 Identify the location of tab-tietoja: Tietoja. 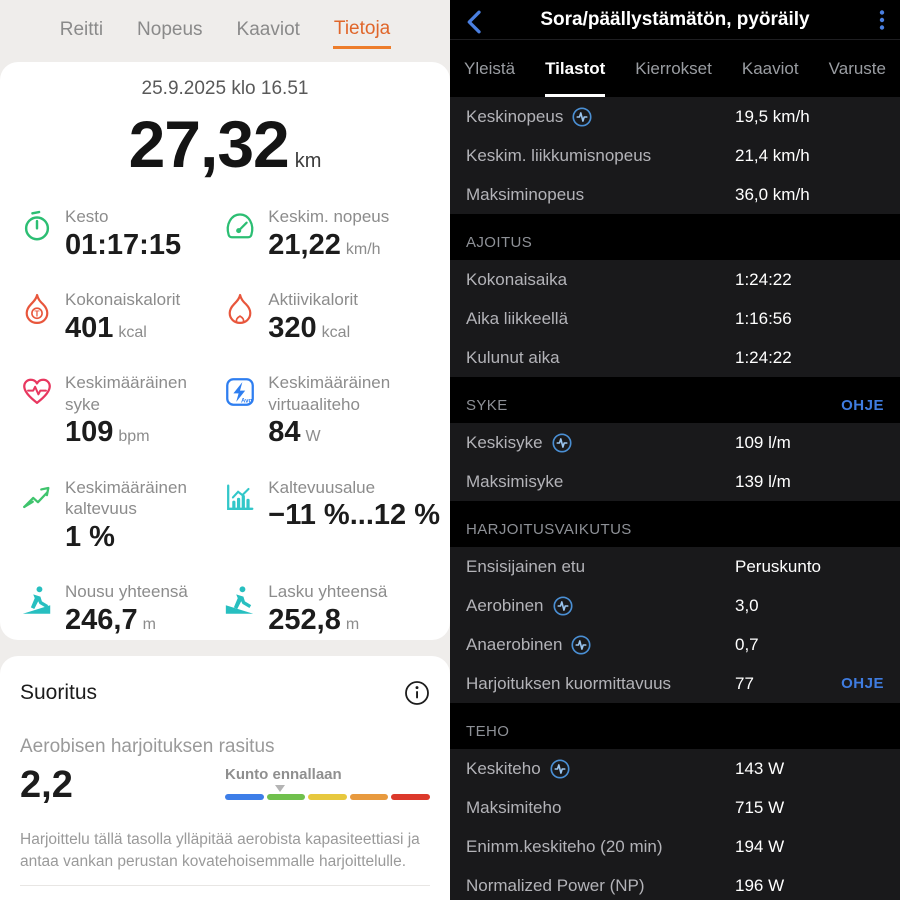
(362, 31).